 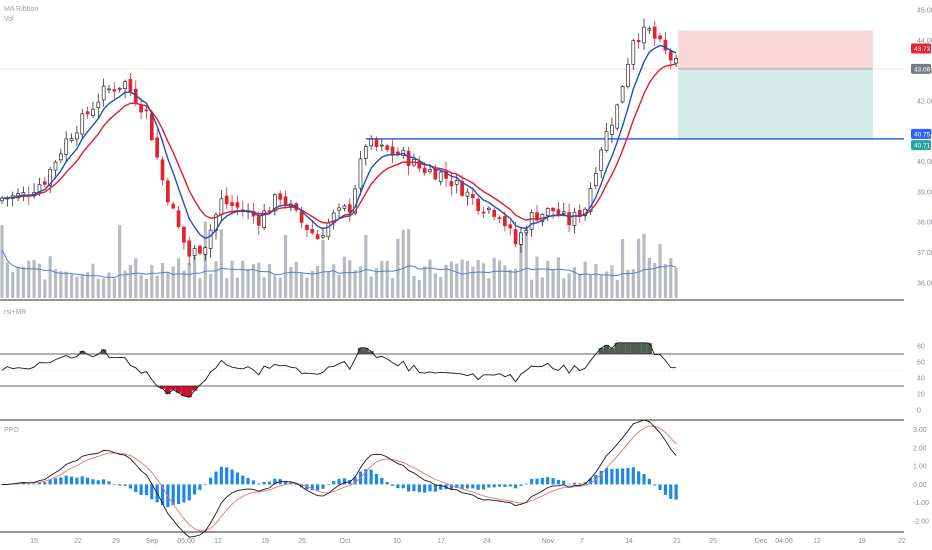 What do you see at coordinates (116, 541) in the screenshot?
I see `time-tick-label: 29` at bounding box center [116, 541].